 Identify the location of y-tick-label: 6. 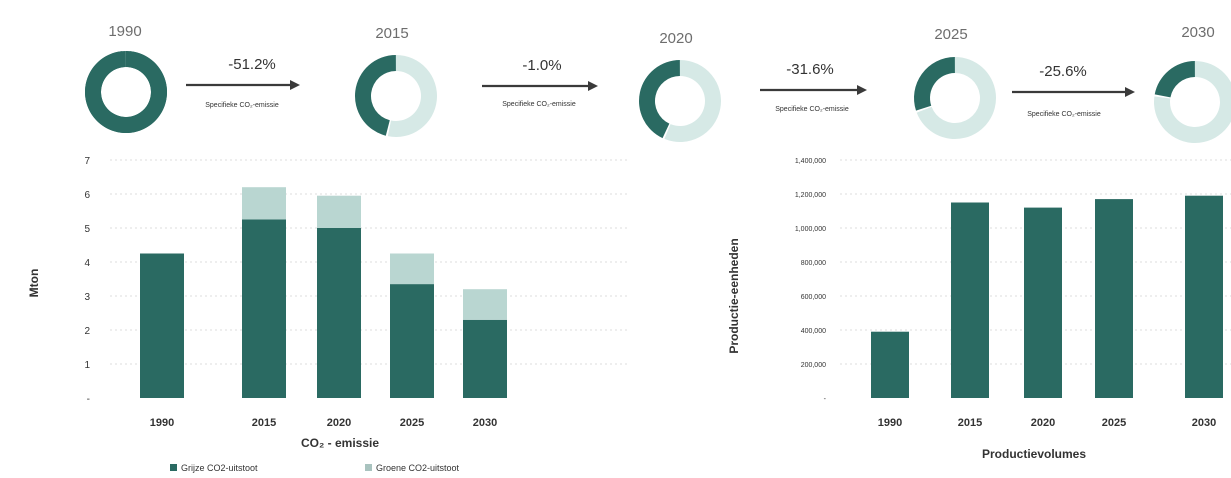
(87, 195).